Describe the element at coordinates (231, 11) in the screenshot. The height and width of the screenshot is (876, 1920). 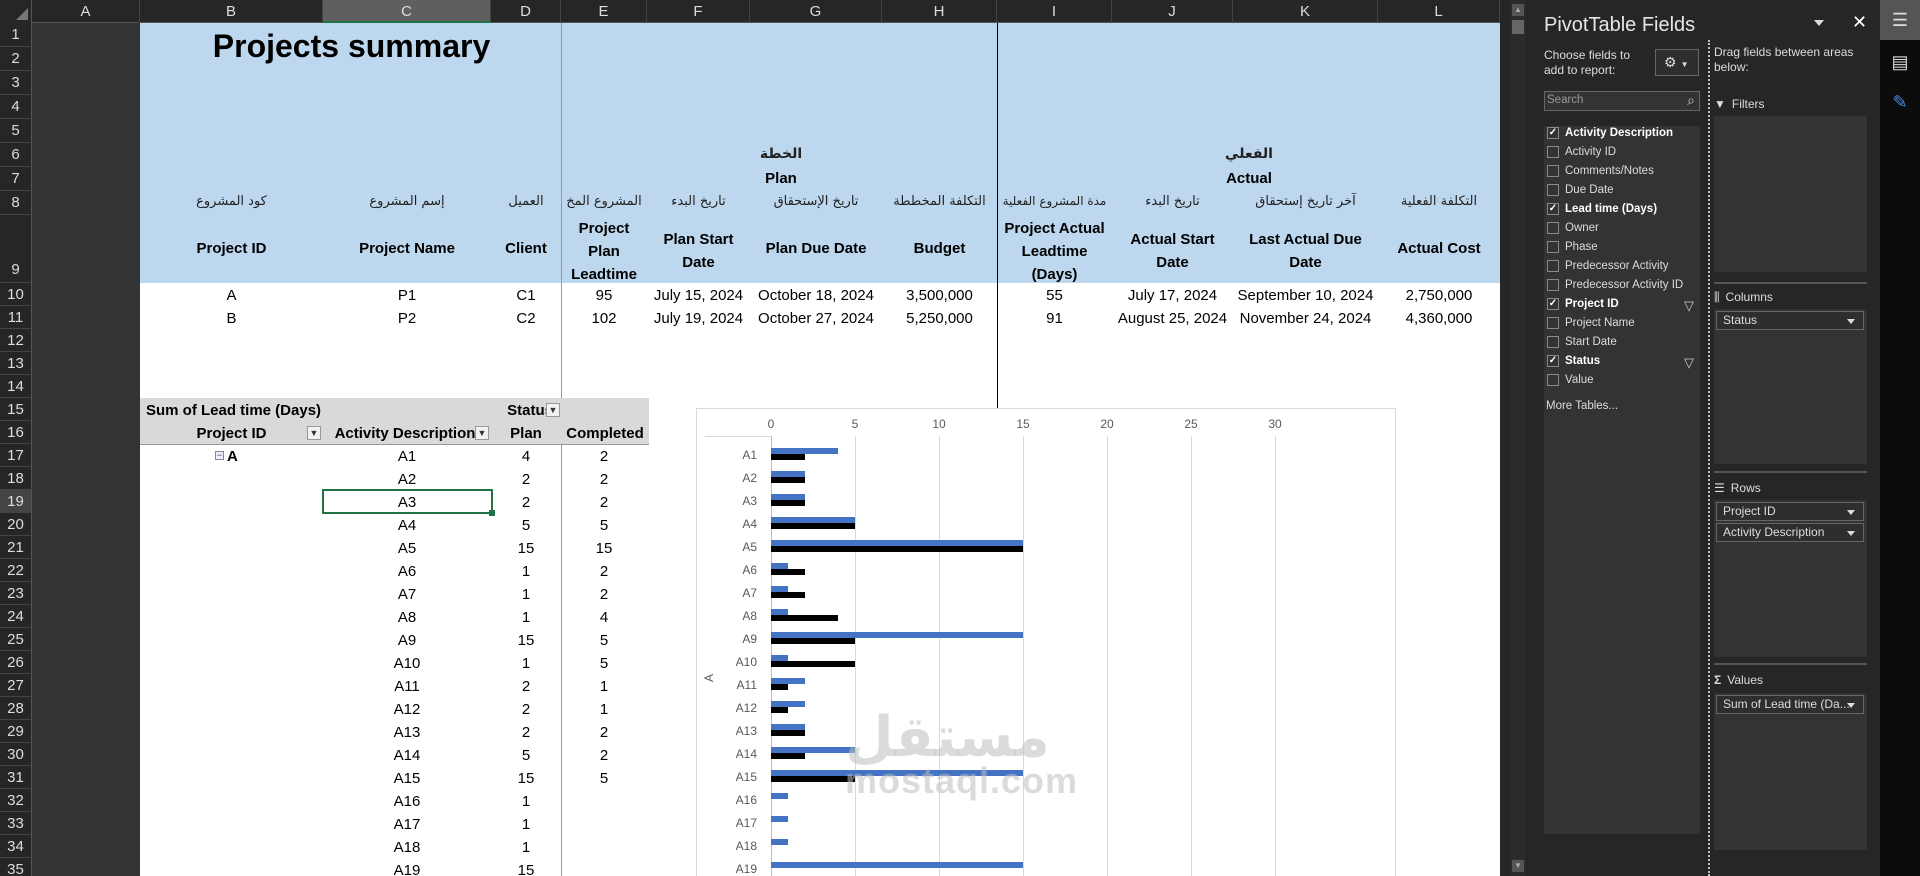
I see `column-header-b: B` at that location.